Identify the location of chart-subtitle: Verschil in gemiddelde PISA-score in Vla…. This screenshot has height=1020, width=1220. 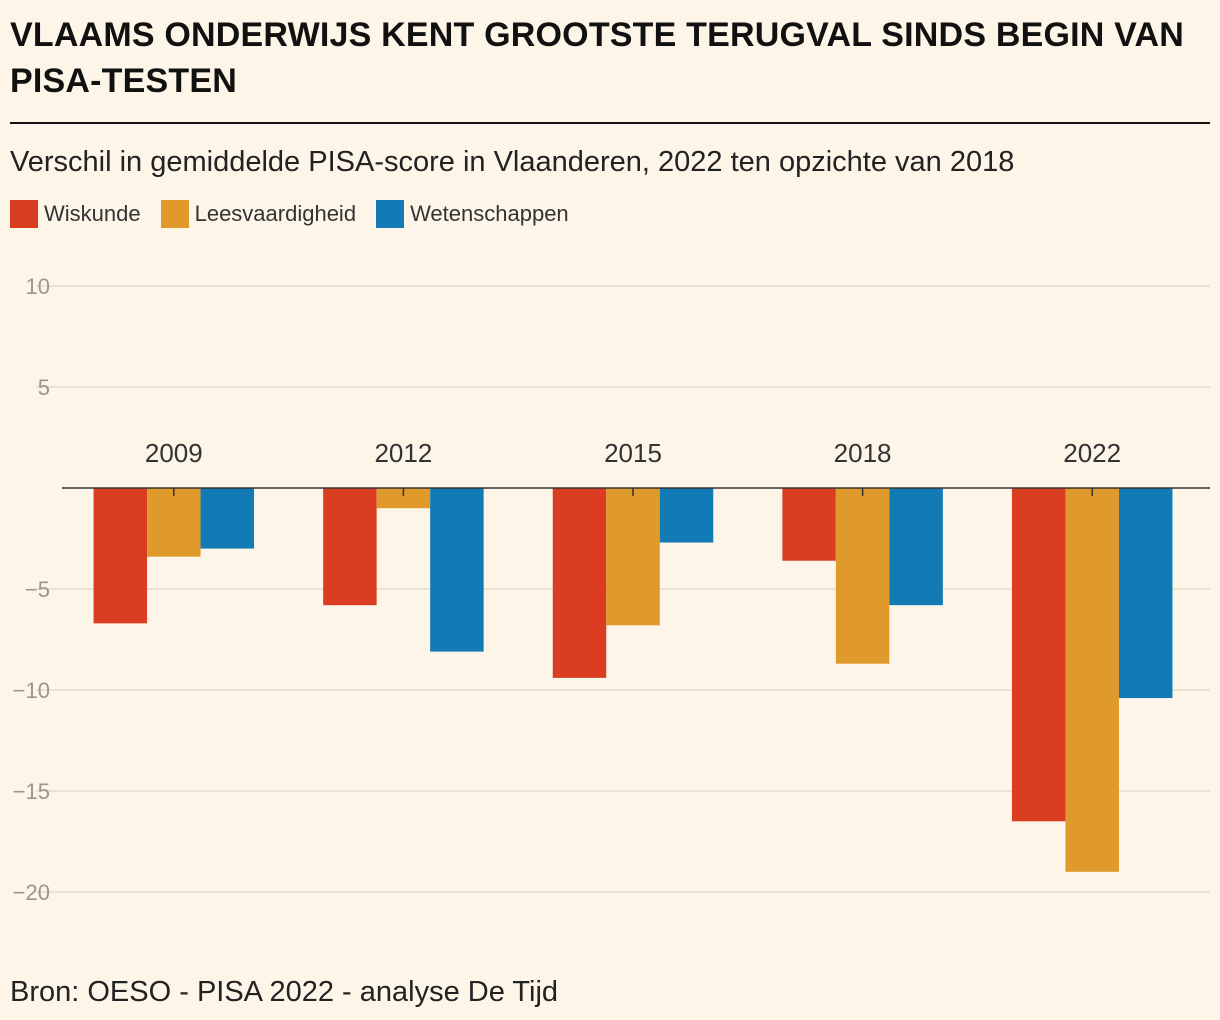
(512, 162).